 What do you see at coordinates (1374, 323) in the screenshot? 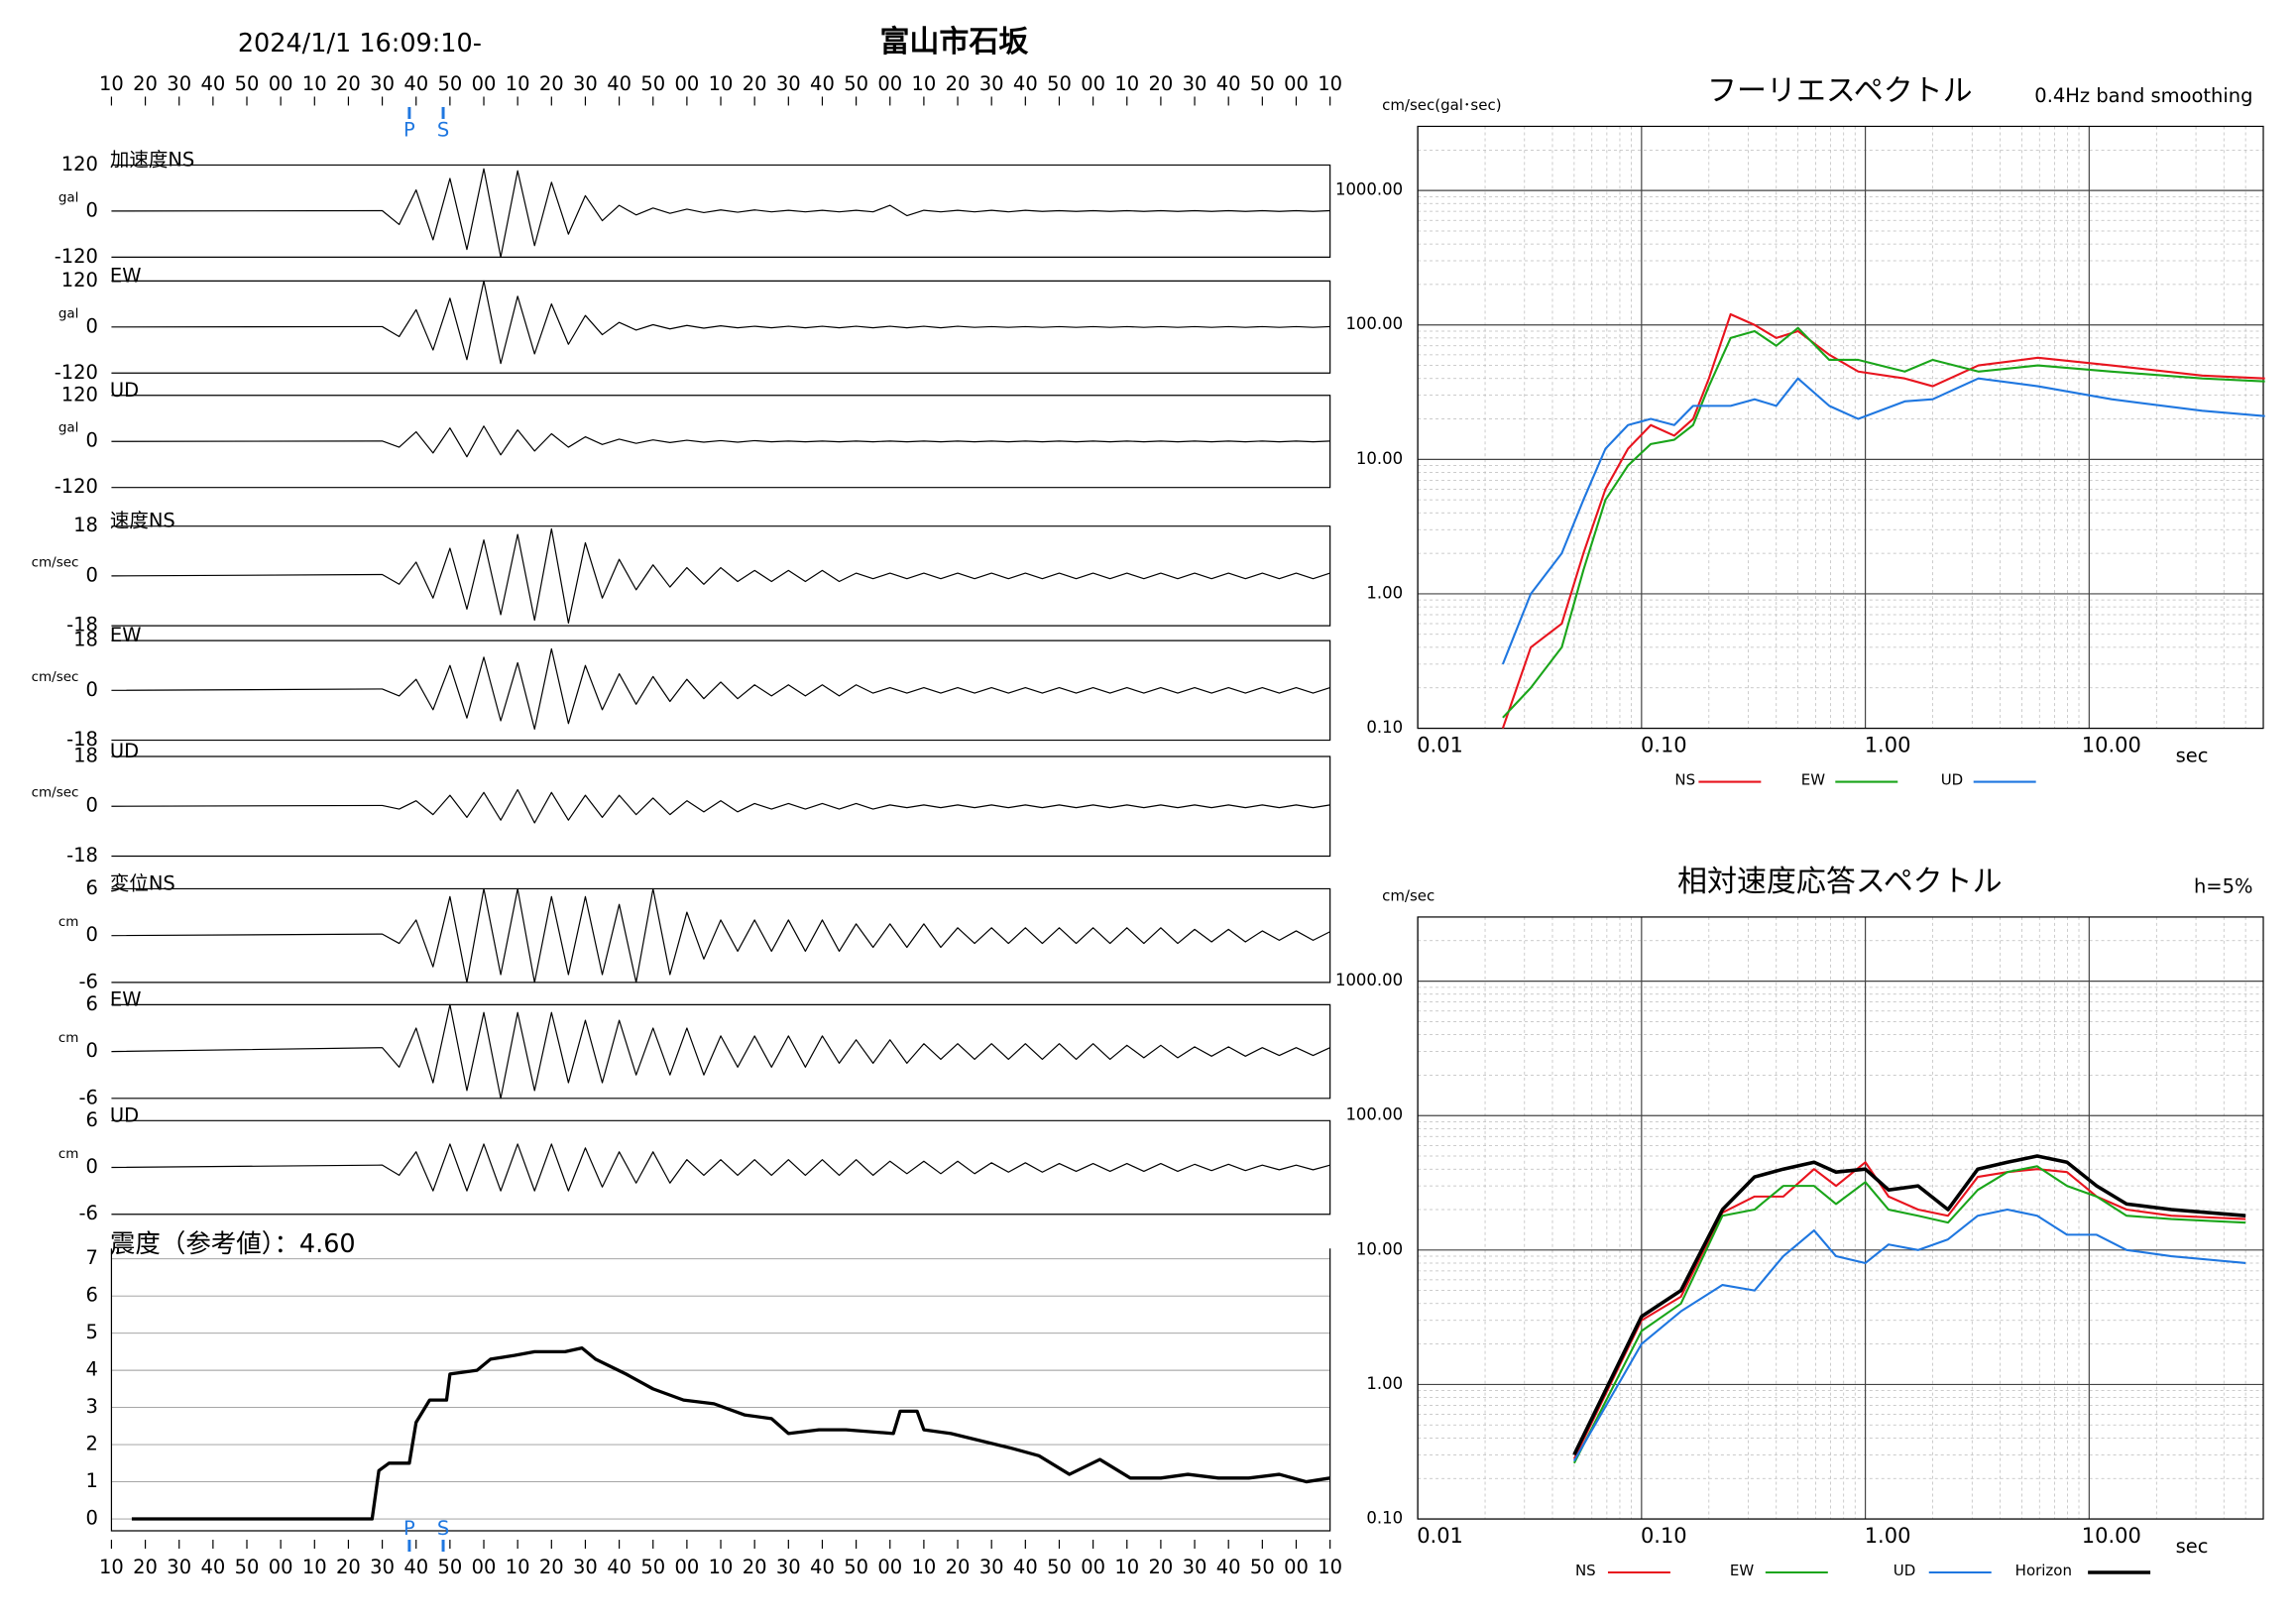
I see `y-tick-label: 100.00` at bounding box center [1374, 323].